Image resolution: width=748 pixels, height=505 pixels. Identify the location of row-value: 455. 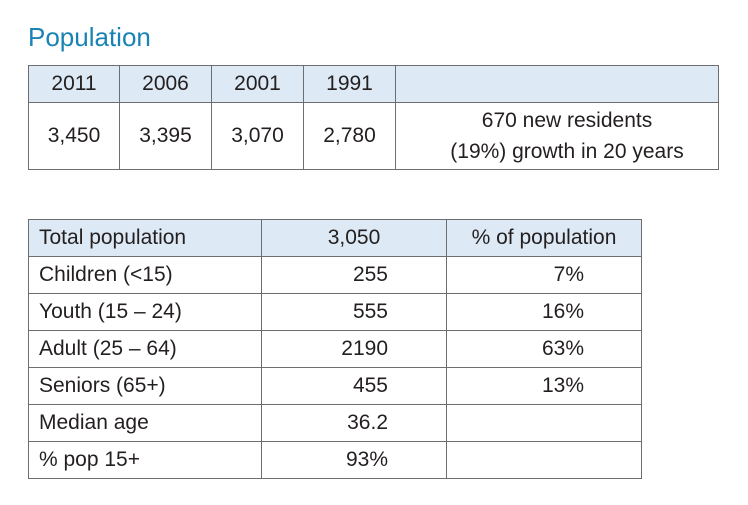
(354, 386).